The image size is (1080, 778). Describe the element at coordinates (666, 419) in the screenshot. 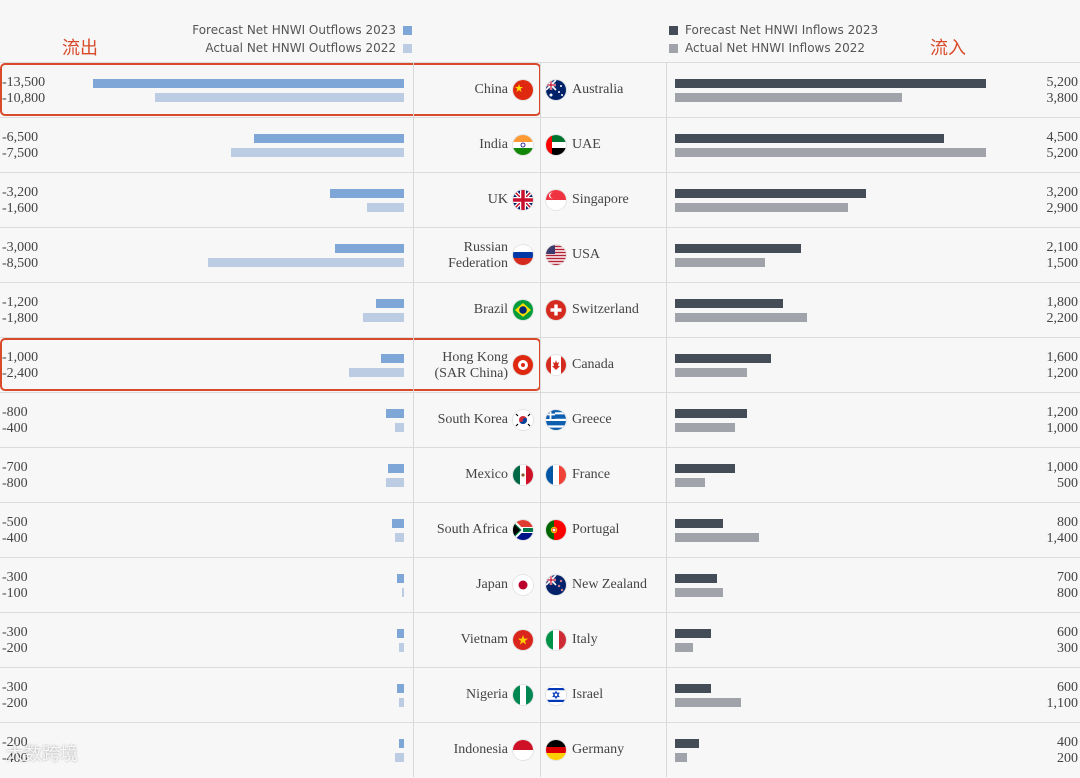

I see `divider-inflow-country` at that location.